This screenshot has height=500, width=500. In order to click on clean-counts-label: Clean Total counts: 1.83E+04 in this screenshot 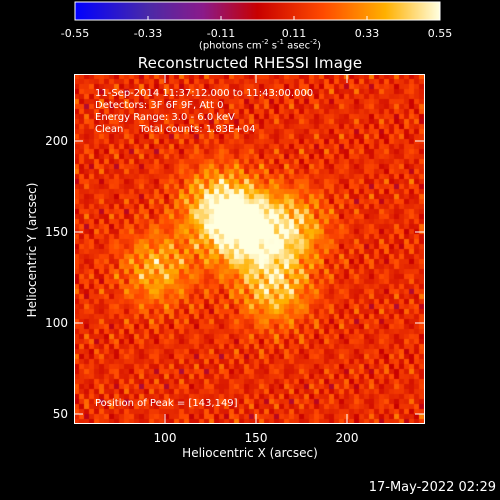, I will do `click(175, 129)`.